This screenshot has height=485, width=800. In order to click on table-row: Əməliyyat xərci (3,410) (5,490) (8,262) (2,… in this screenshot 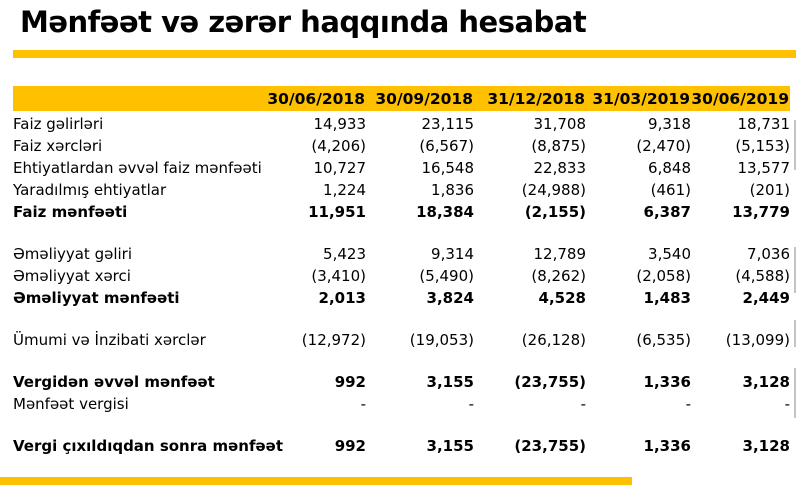, I will do `click(401, 276)`.